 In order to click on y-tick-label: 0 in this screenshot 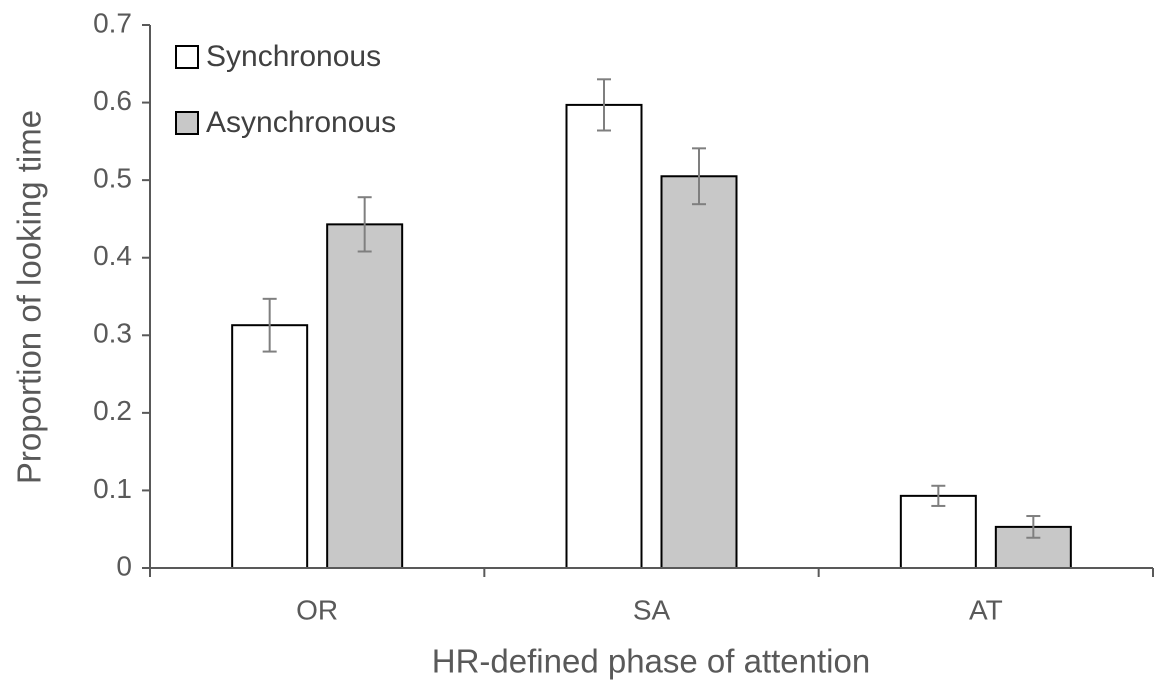, I will do `click(124, 565)`.